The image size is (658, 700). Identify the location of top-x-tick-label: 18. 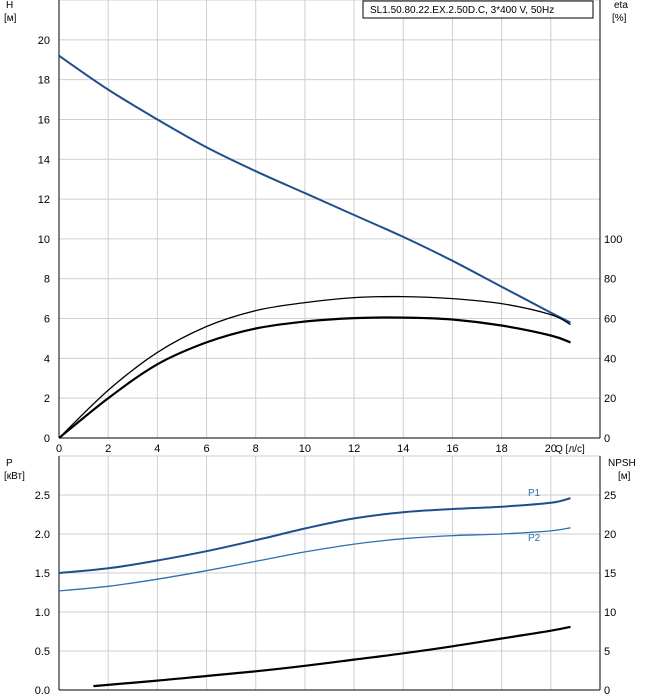
(502, 449).